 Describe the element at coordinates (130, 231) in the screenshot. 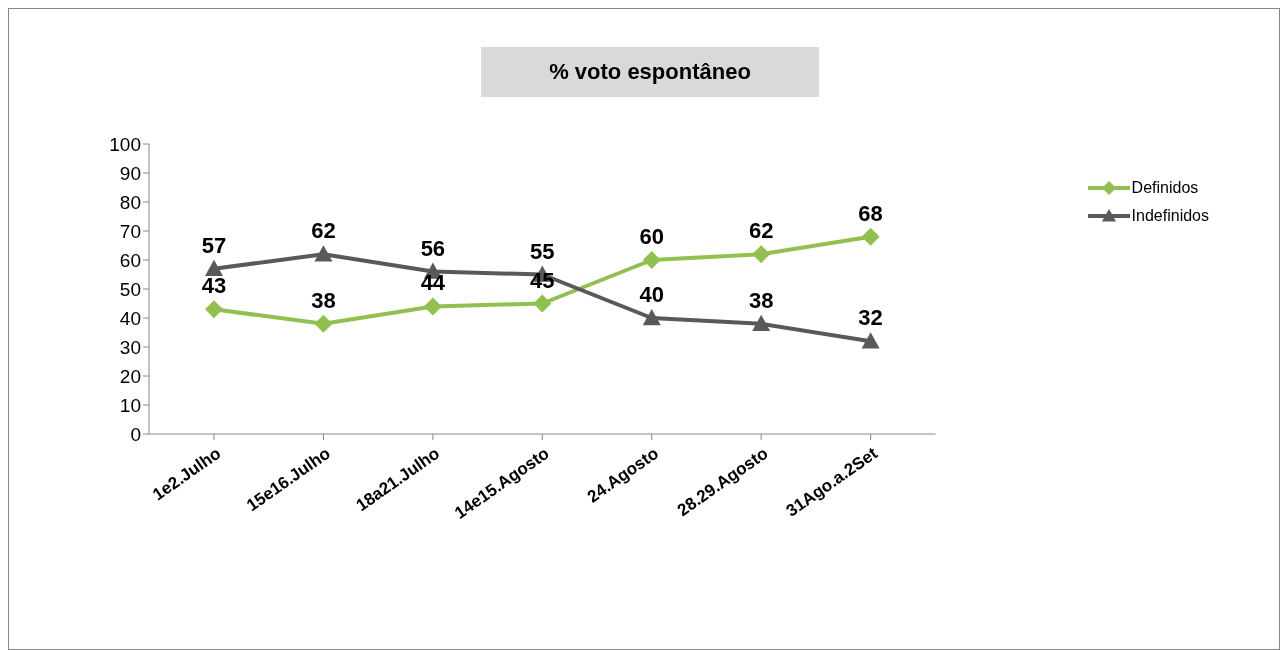

I see `y-tick-label: 70` at that location.